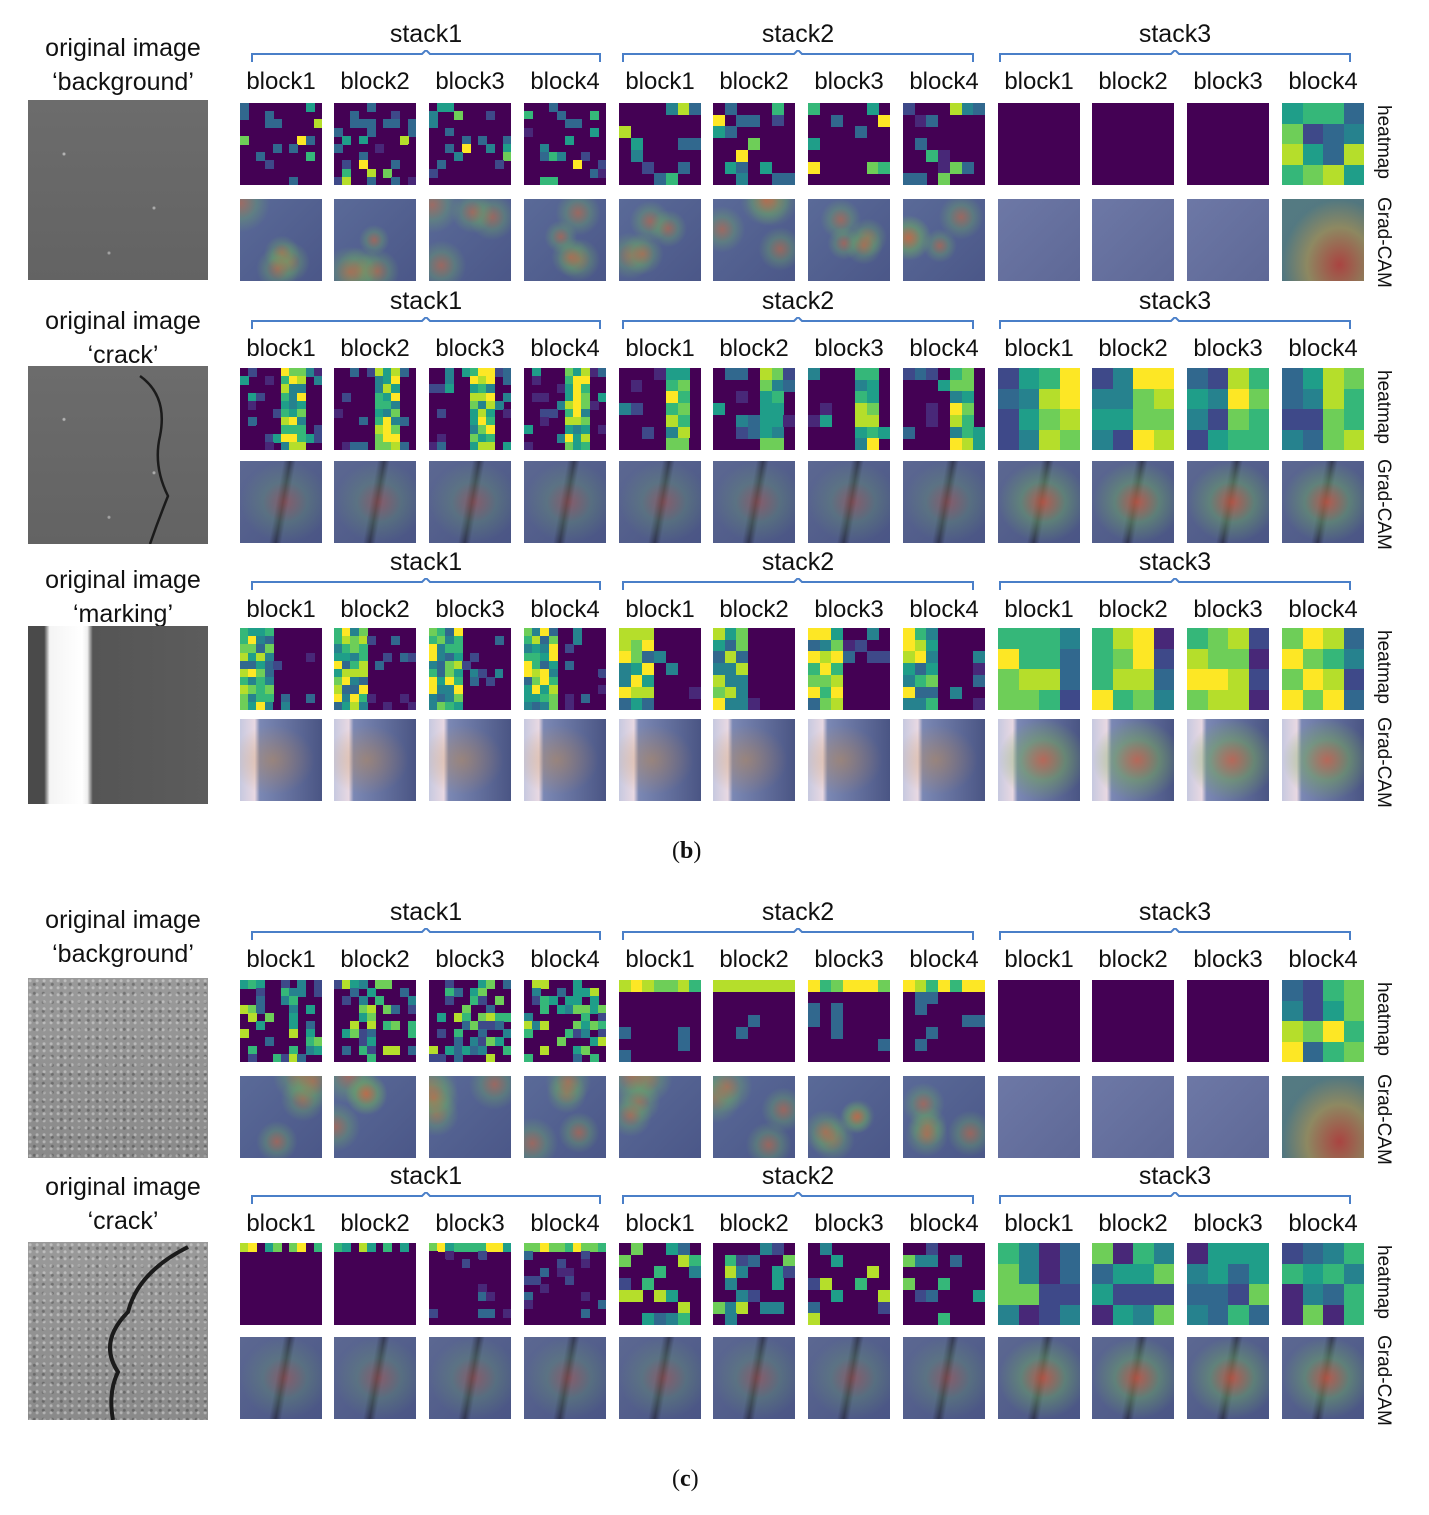 The image size is (1429, 1515). What do you see at coordinates (426, 912) in the screenshot?
I see `stack-title: stack1` at bounding box center [426, 912].